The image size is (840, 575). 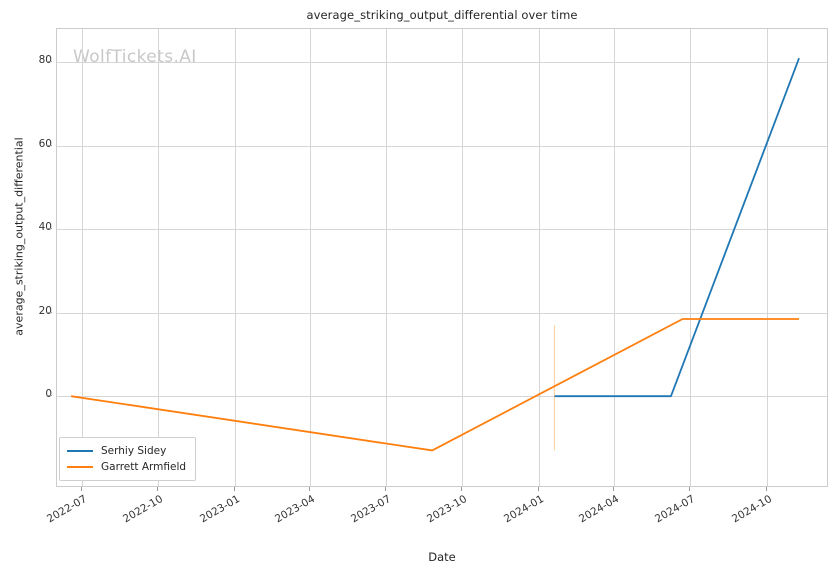 I want to click on y-axis-title: average_striking_output_differential, so click(x=19, y=236).